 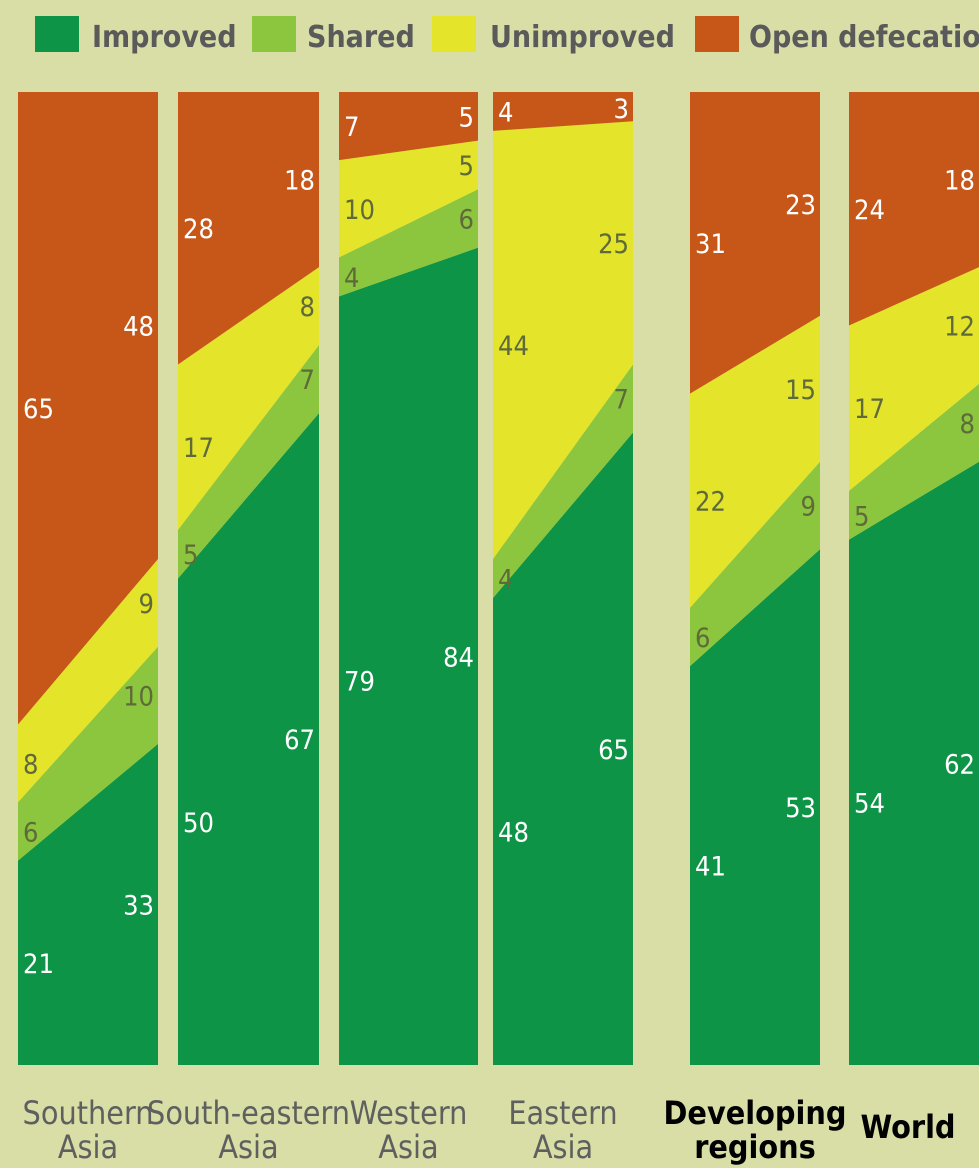 What do you see at coordinates (248, 1113) in the screenshot?
I see `category-label-line1: South-eastern` at bounding box center [248, 1113].